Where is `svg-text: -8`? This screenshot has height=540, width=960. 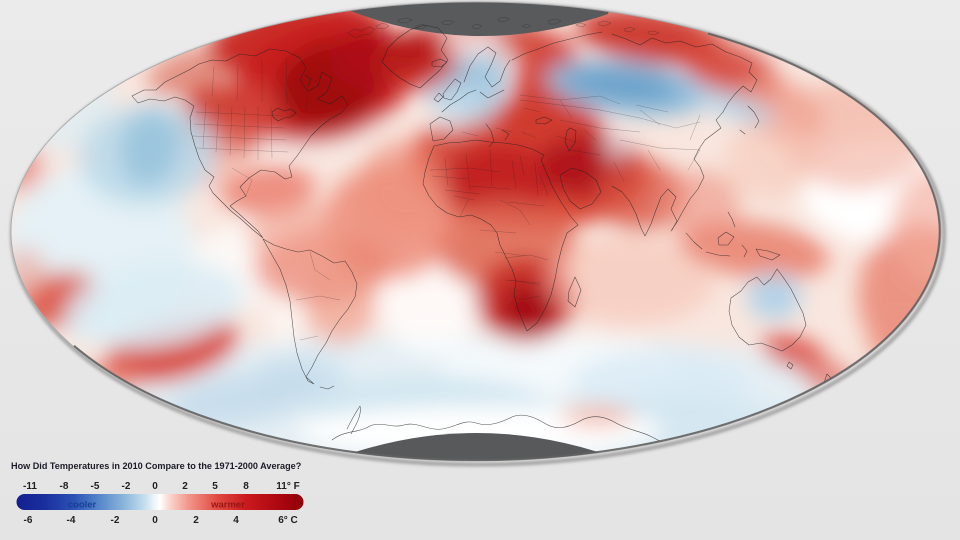
svg-text: -8 is located at coordinates (64, 486).